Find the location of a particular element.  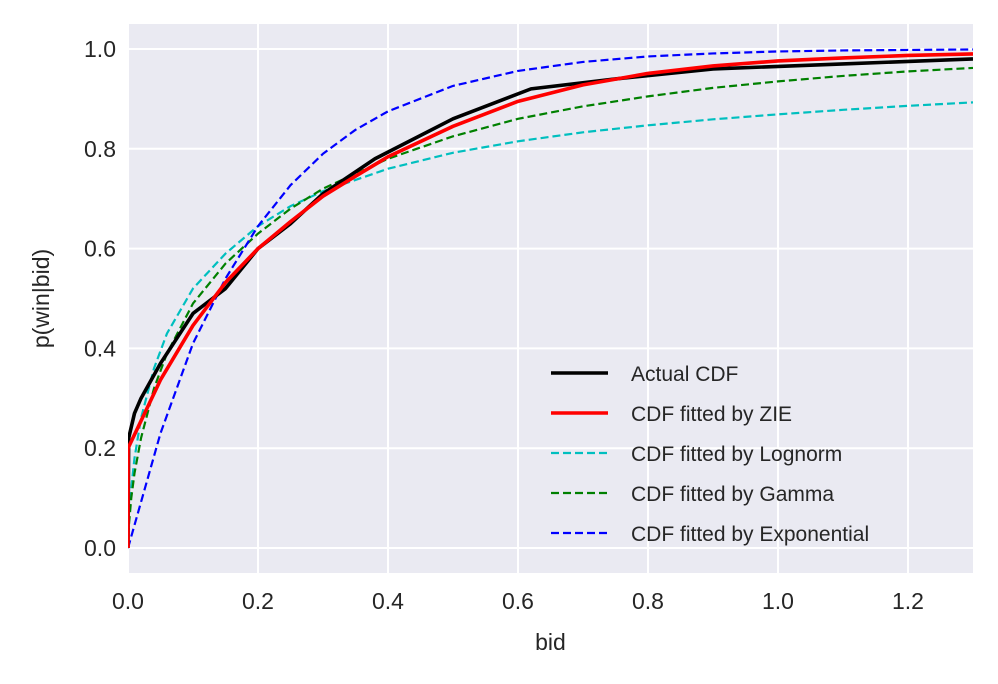

legend-label-1: CDF fitted by ZIE is located at coordinates (711, 414).